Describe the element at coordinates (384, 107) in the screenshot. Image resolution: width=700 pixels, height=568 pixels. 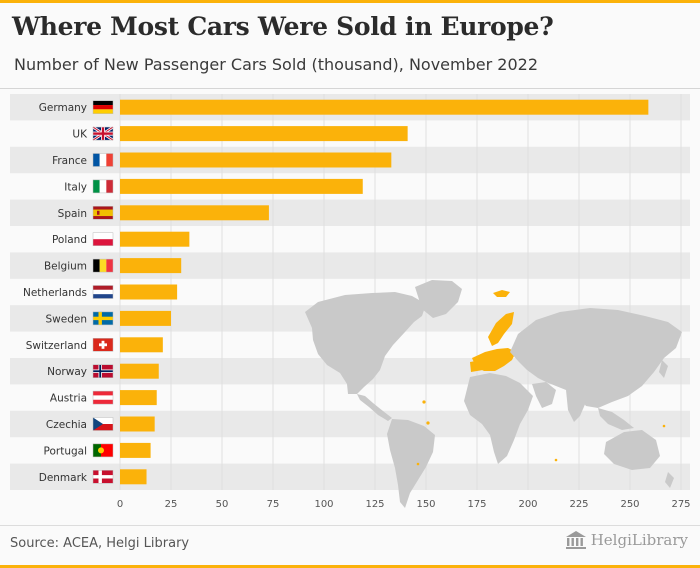
I see `bar-germany` at that location.